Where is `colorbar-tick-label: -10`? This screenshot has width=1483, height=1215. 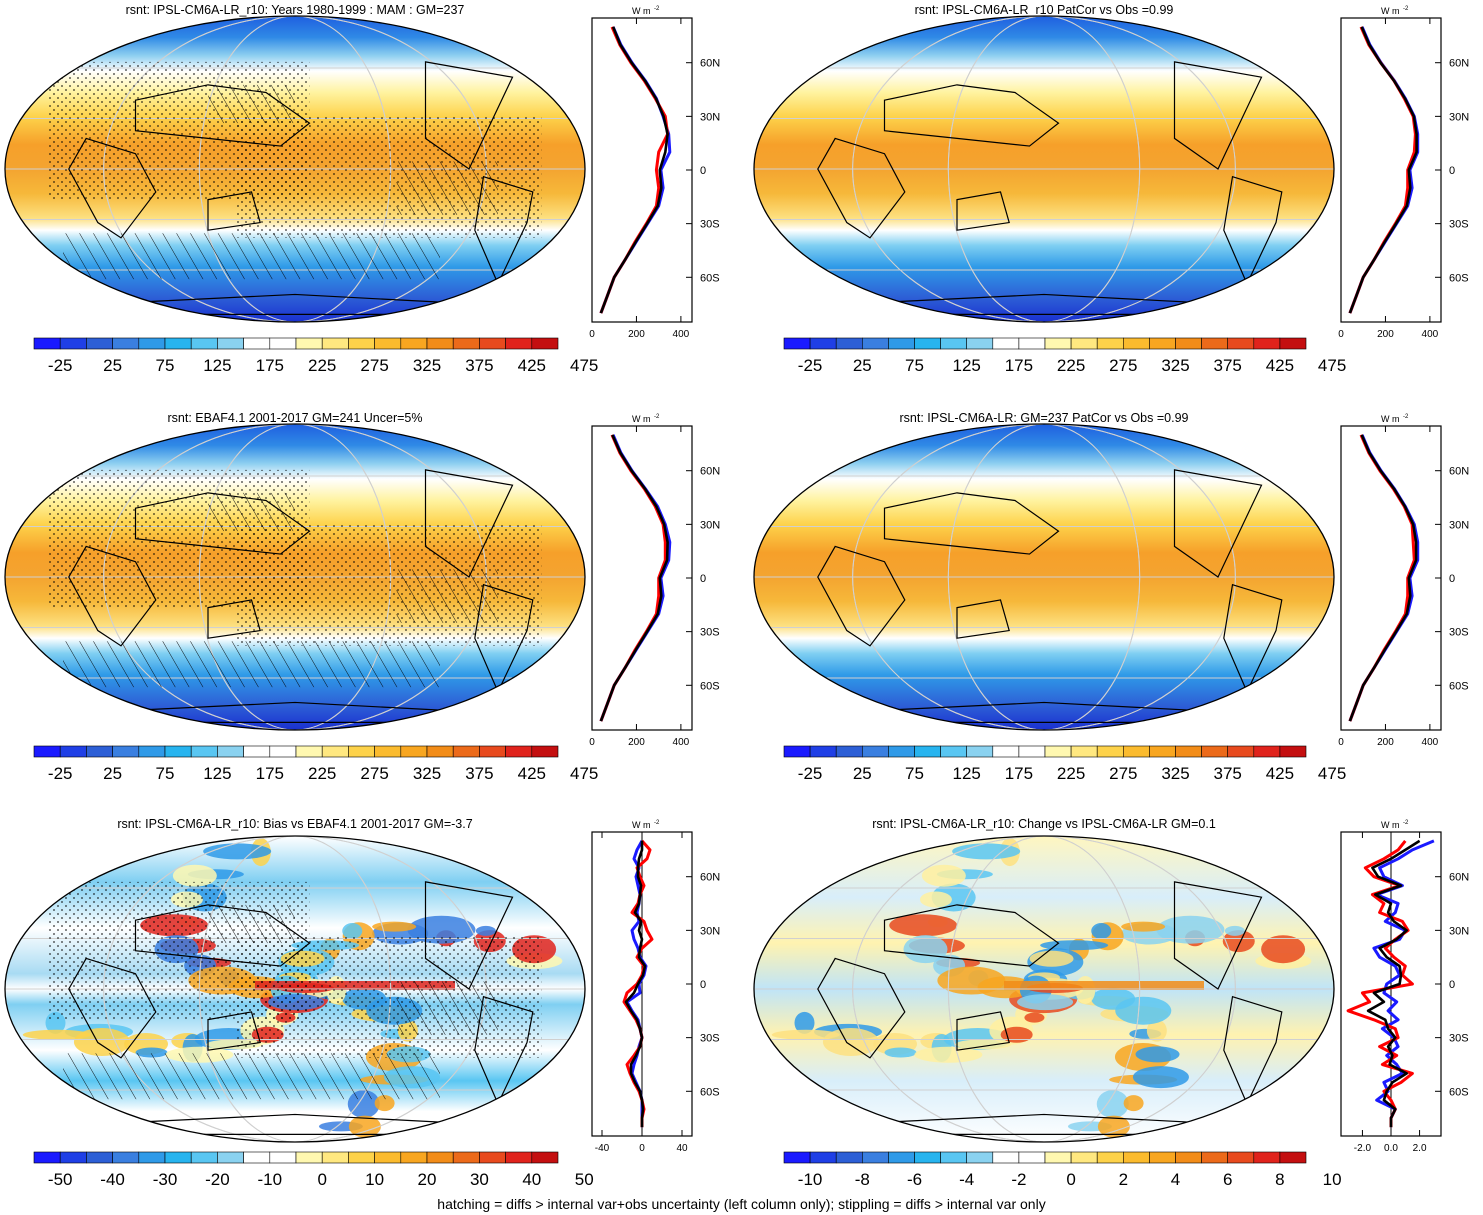
colorbar-tick-label: -10 is located at coordinates (270, 1179).